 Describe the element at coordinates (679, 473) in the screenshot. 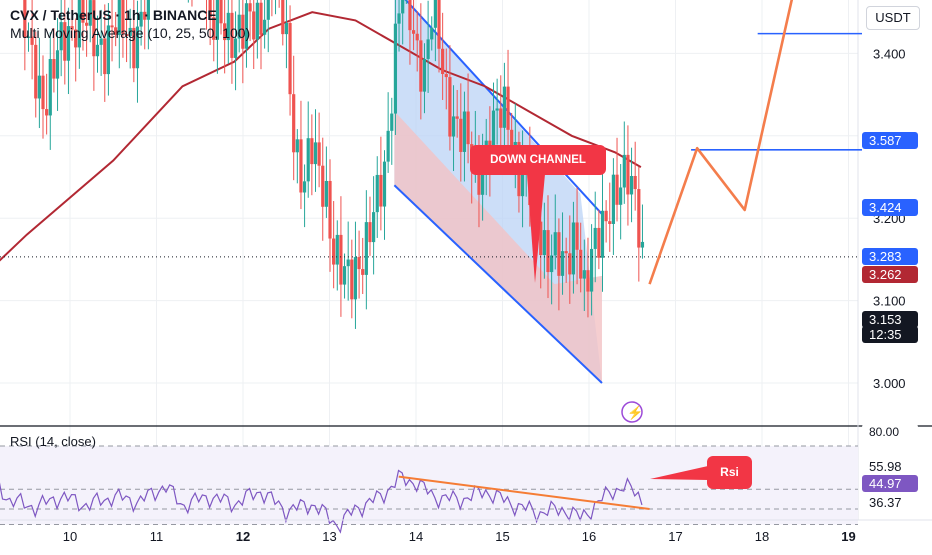

I see `rsi-callout-pointer` at that location.